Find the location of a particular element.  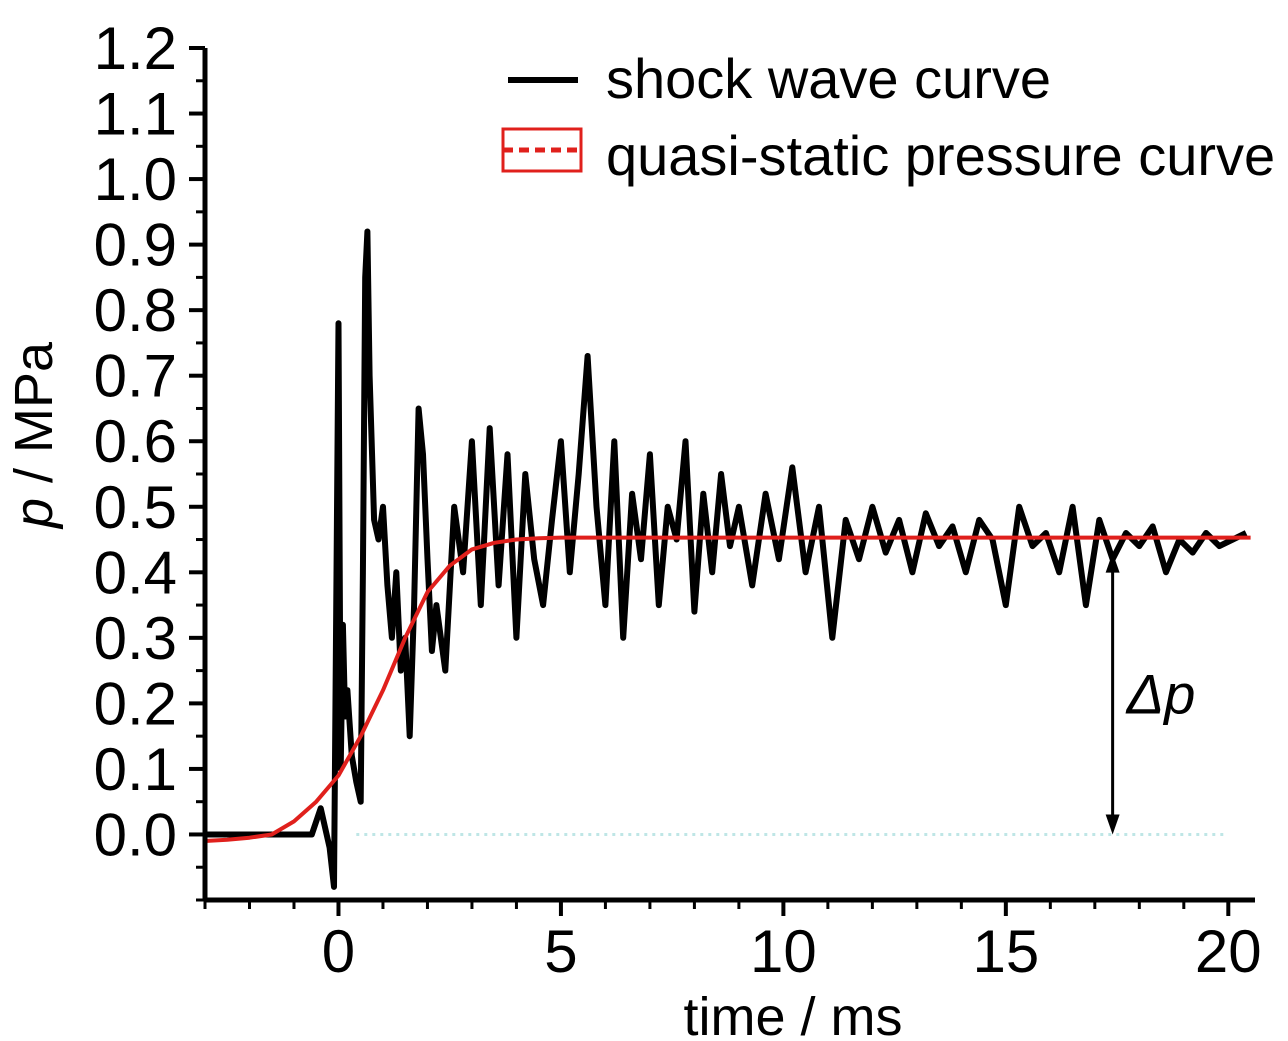

legend-label-shock-wave: shock wave curve is located at coordinates (828, 78).